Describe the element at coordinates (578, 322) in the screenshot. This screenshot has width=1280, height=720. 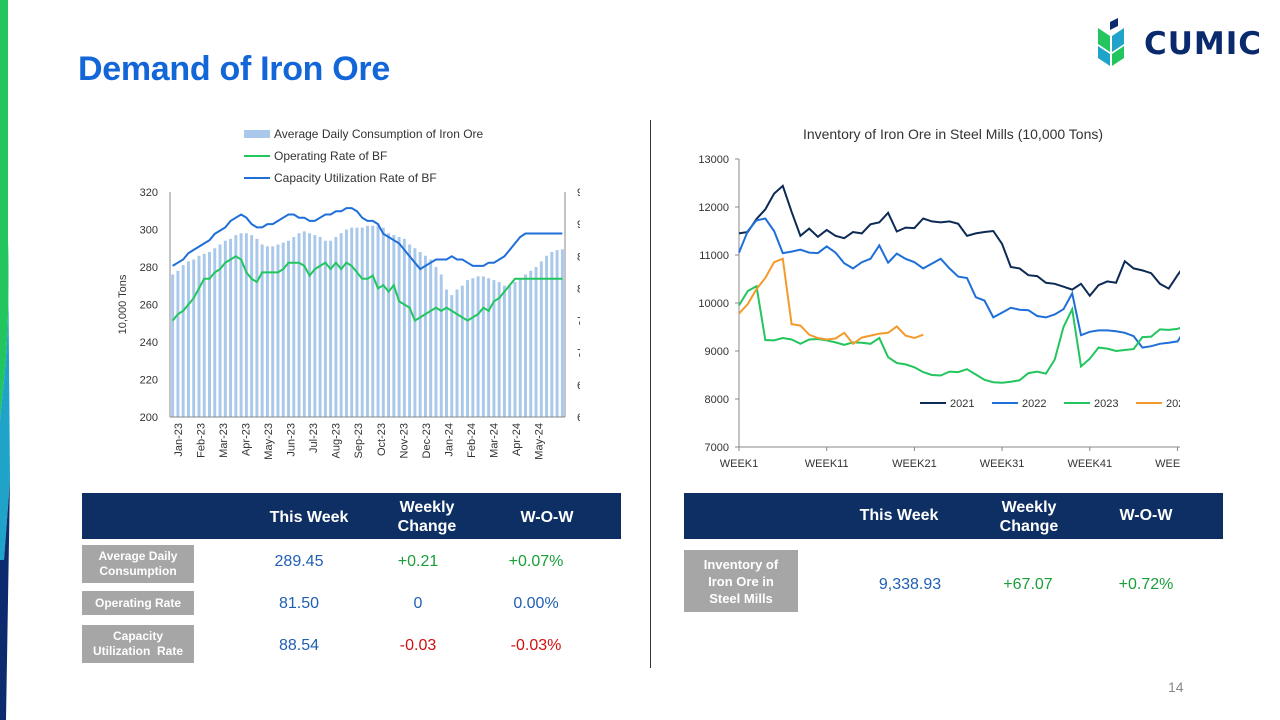
I see `right-y-tick-label: 75` at that location.